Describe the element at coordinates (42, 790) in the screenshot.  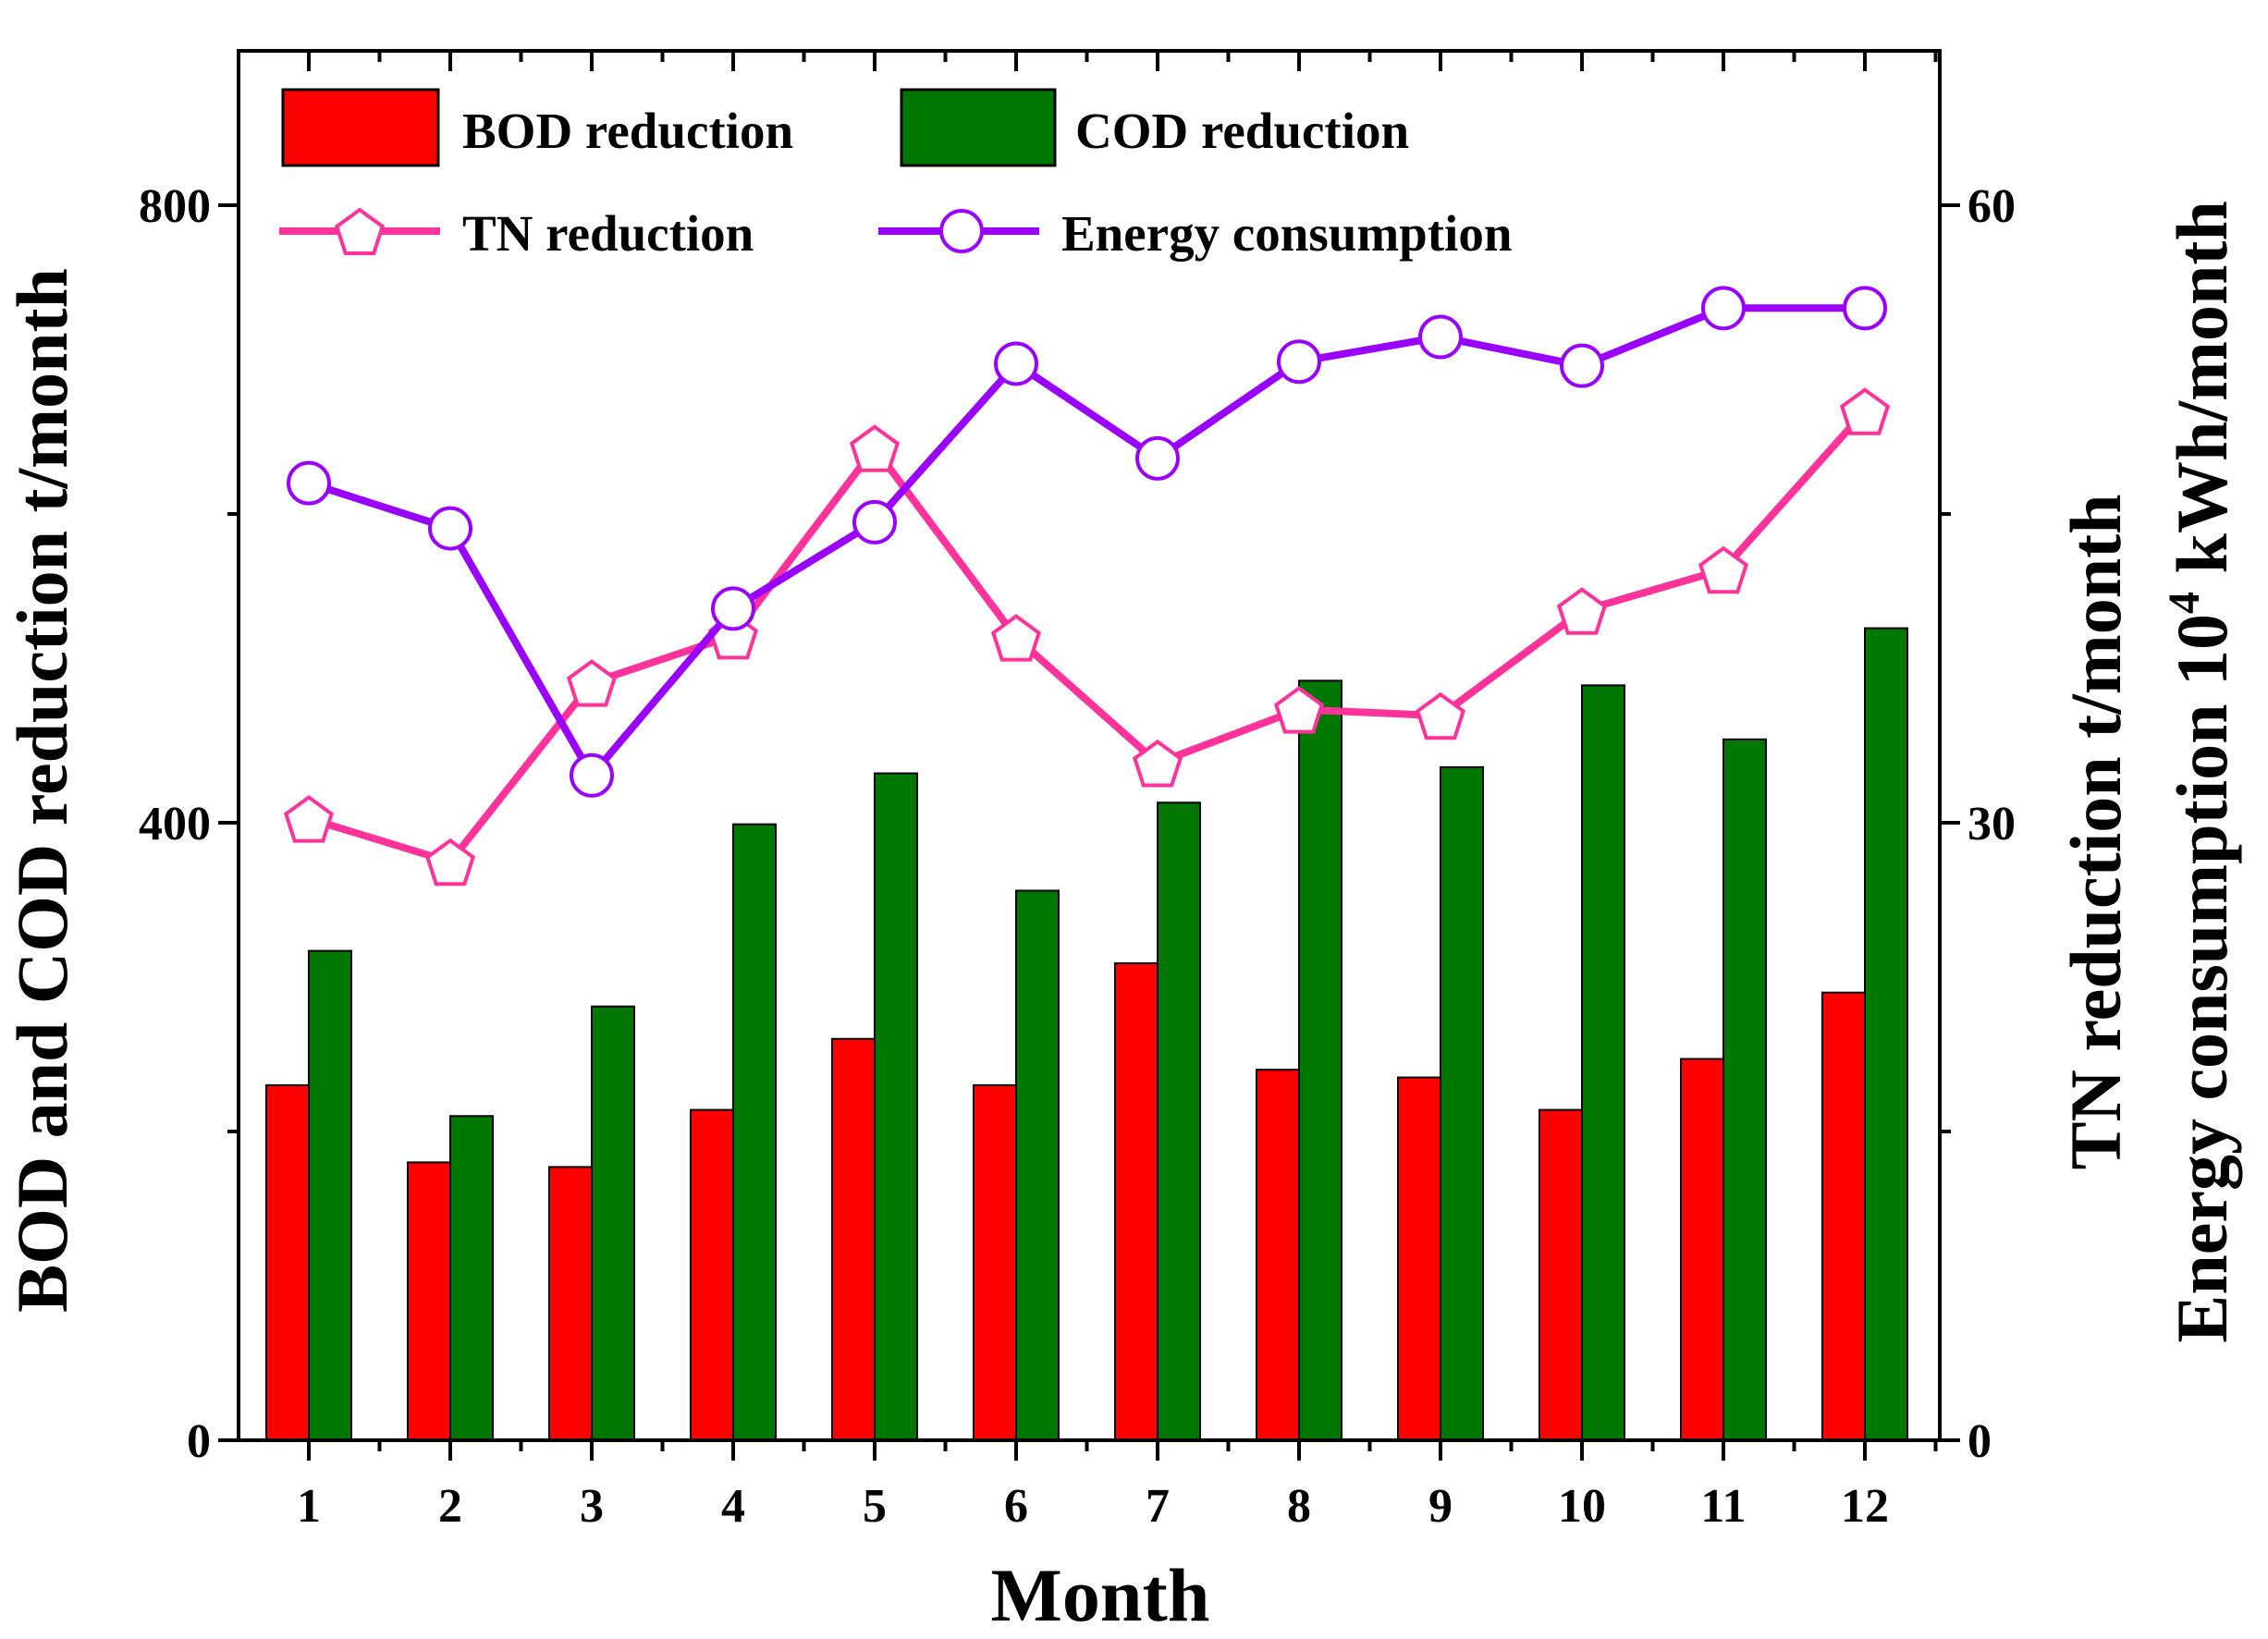
I see `left-axis-title: BOD and COD reduction t/month` at that location.